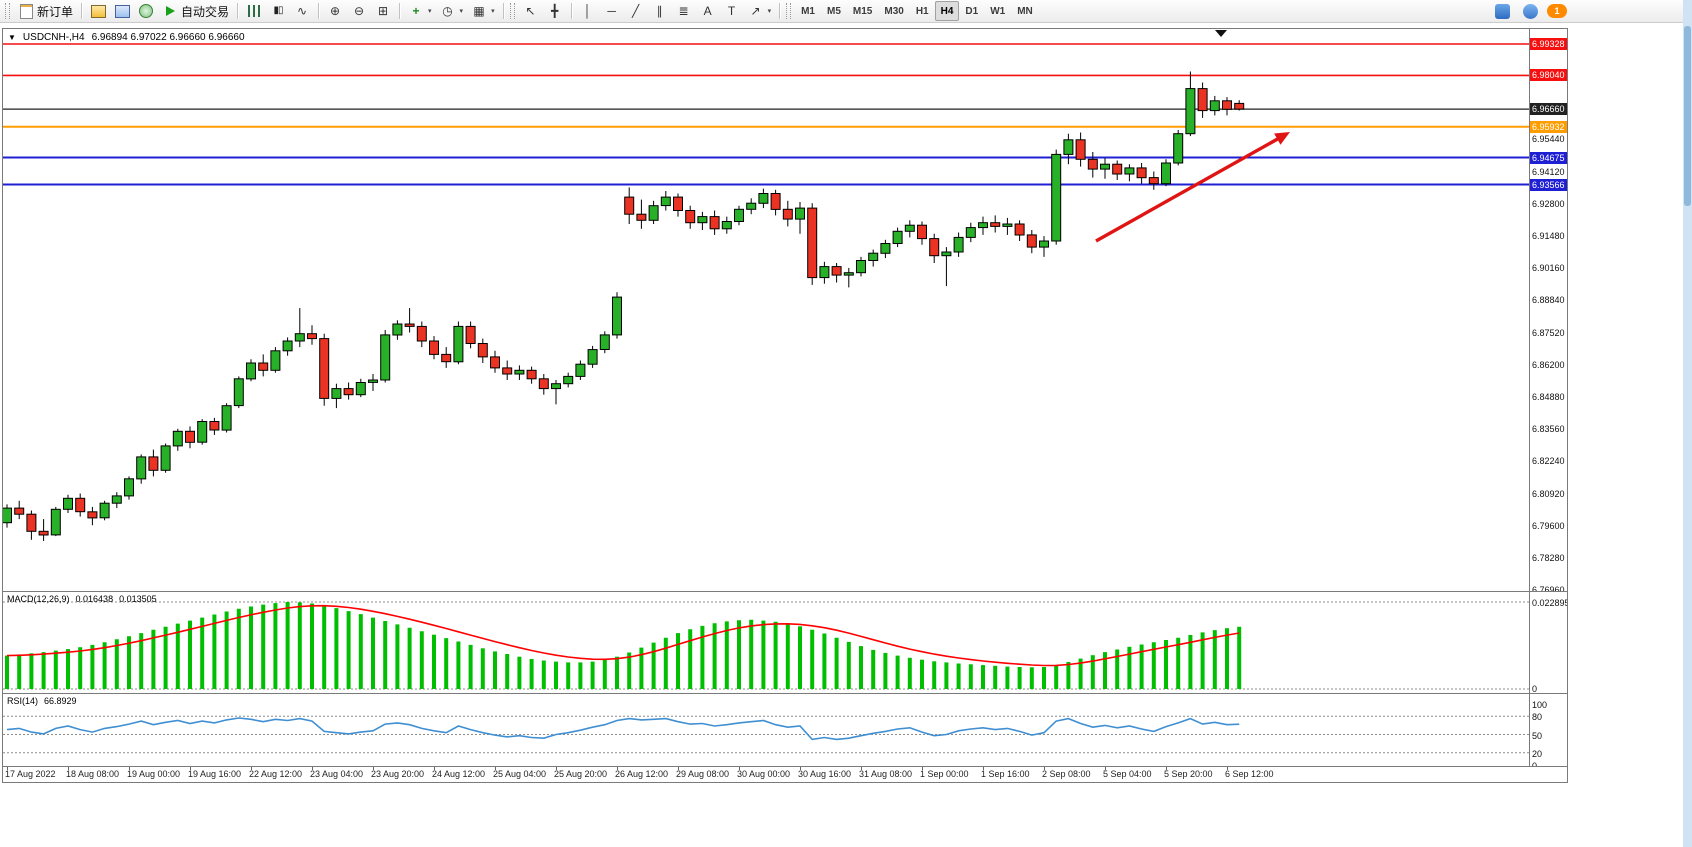 This screenshot has width=1692, height=847. What do you see at coordinates (483, 11) in the screenshot?
I see `templates-button: ▦ ▾` at bounding box center [483, 11].